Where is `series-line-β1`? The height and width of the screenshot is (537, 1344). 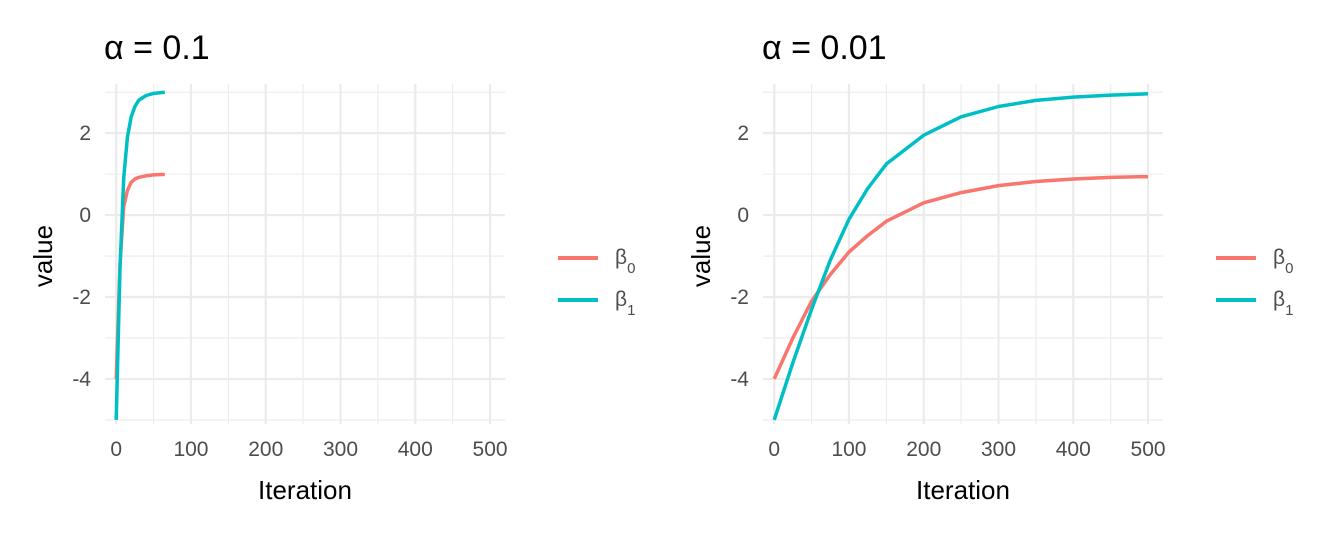 series-line-β1 is located at coordinates (139, 255).